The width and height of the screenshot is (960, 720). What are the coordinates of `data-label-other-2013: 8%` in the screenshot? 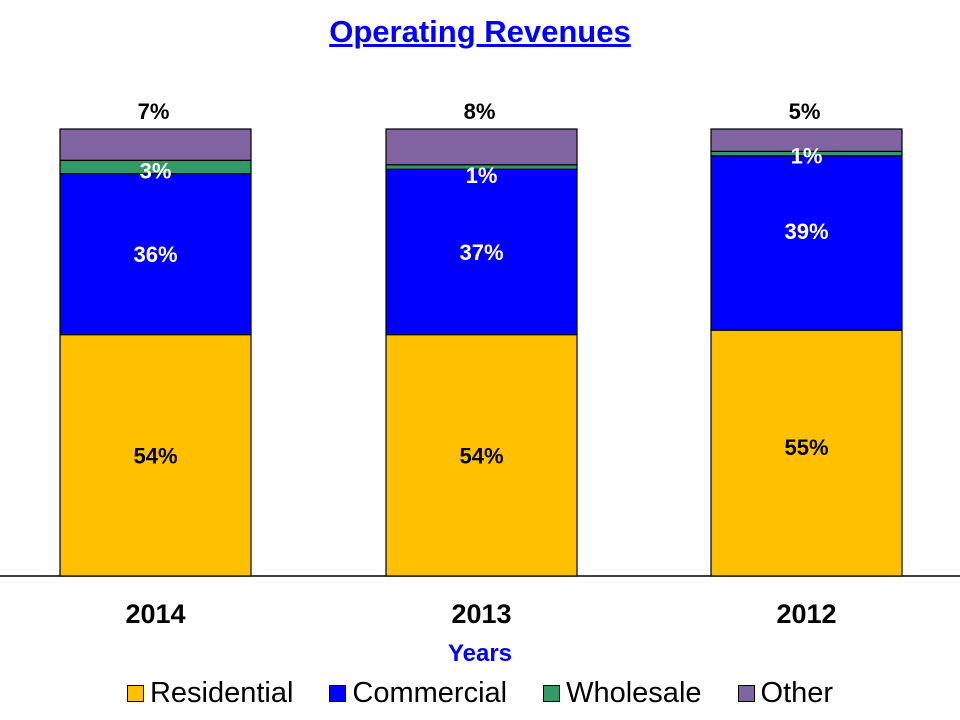 It's located at (480, 111).